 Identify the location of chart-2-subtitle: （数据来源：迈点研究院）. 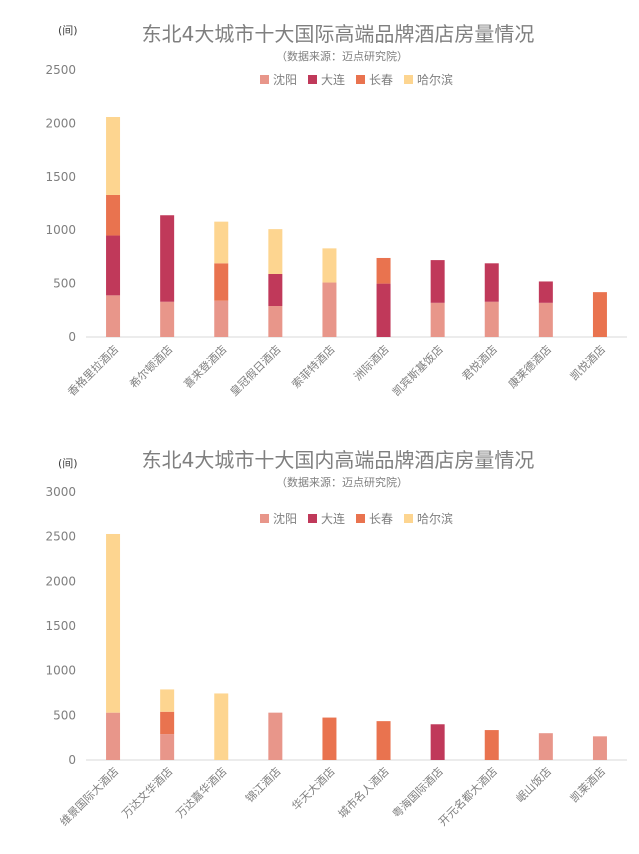
(342, 482).